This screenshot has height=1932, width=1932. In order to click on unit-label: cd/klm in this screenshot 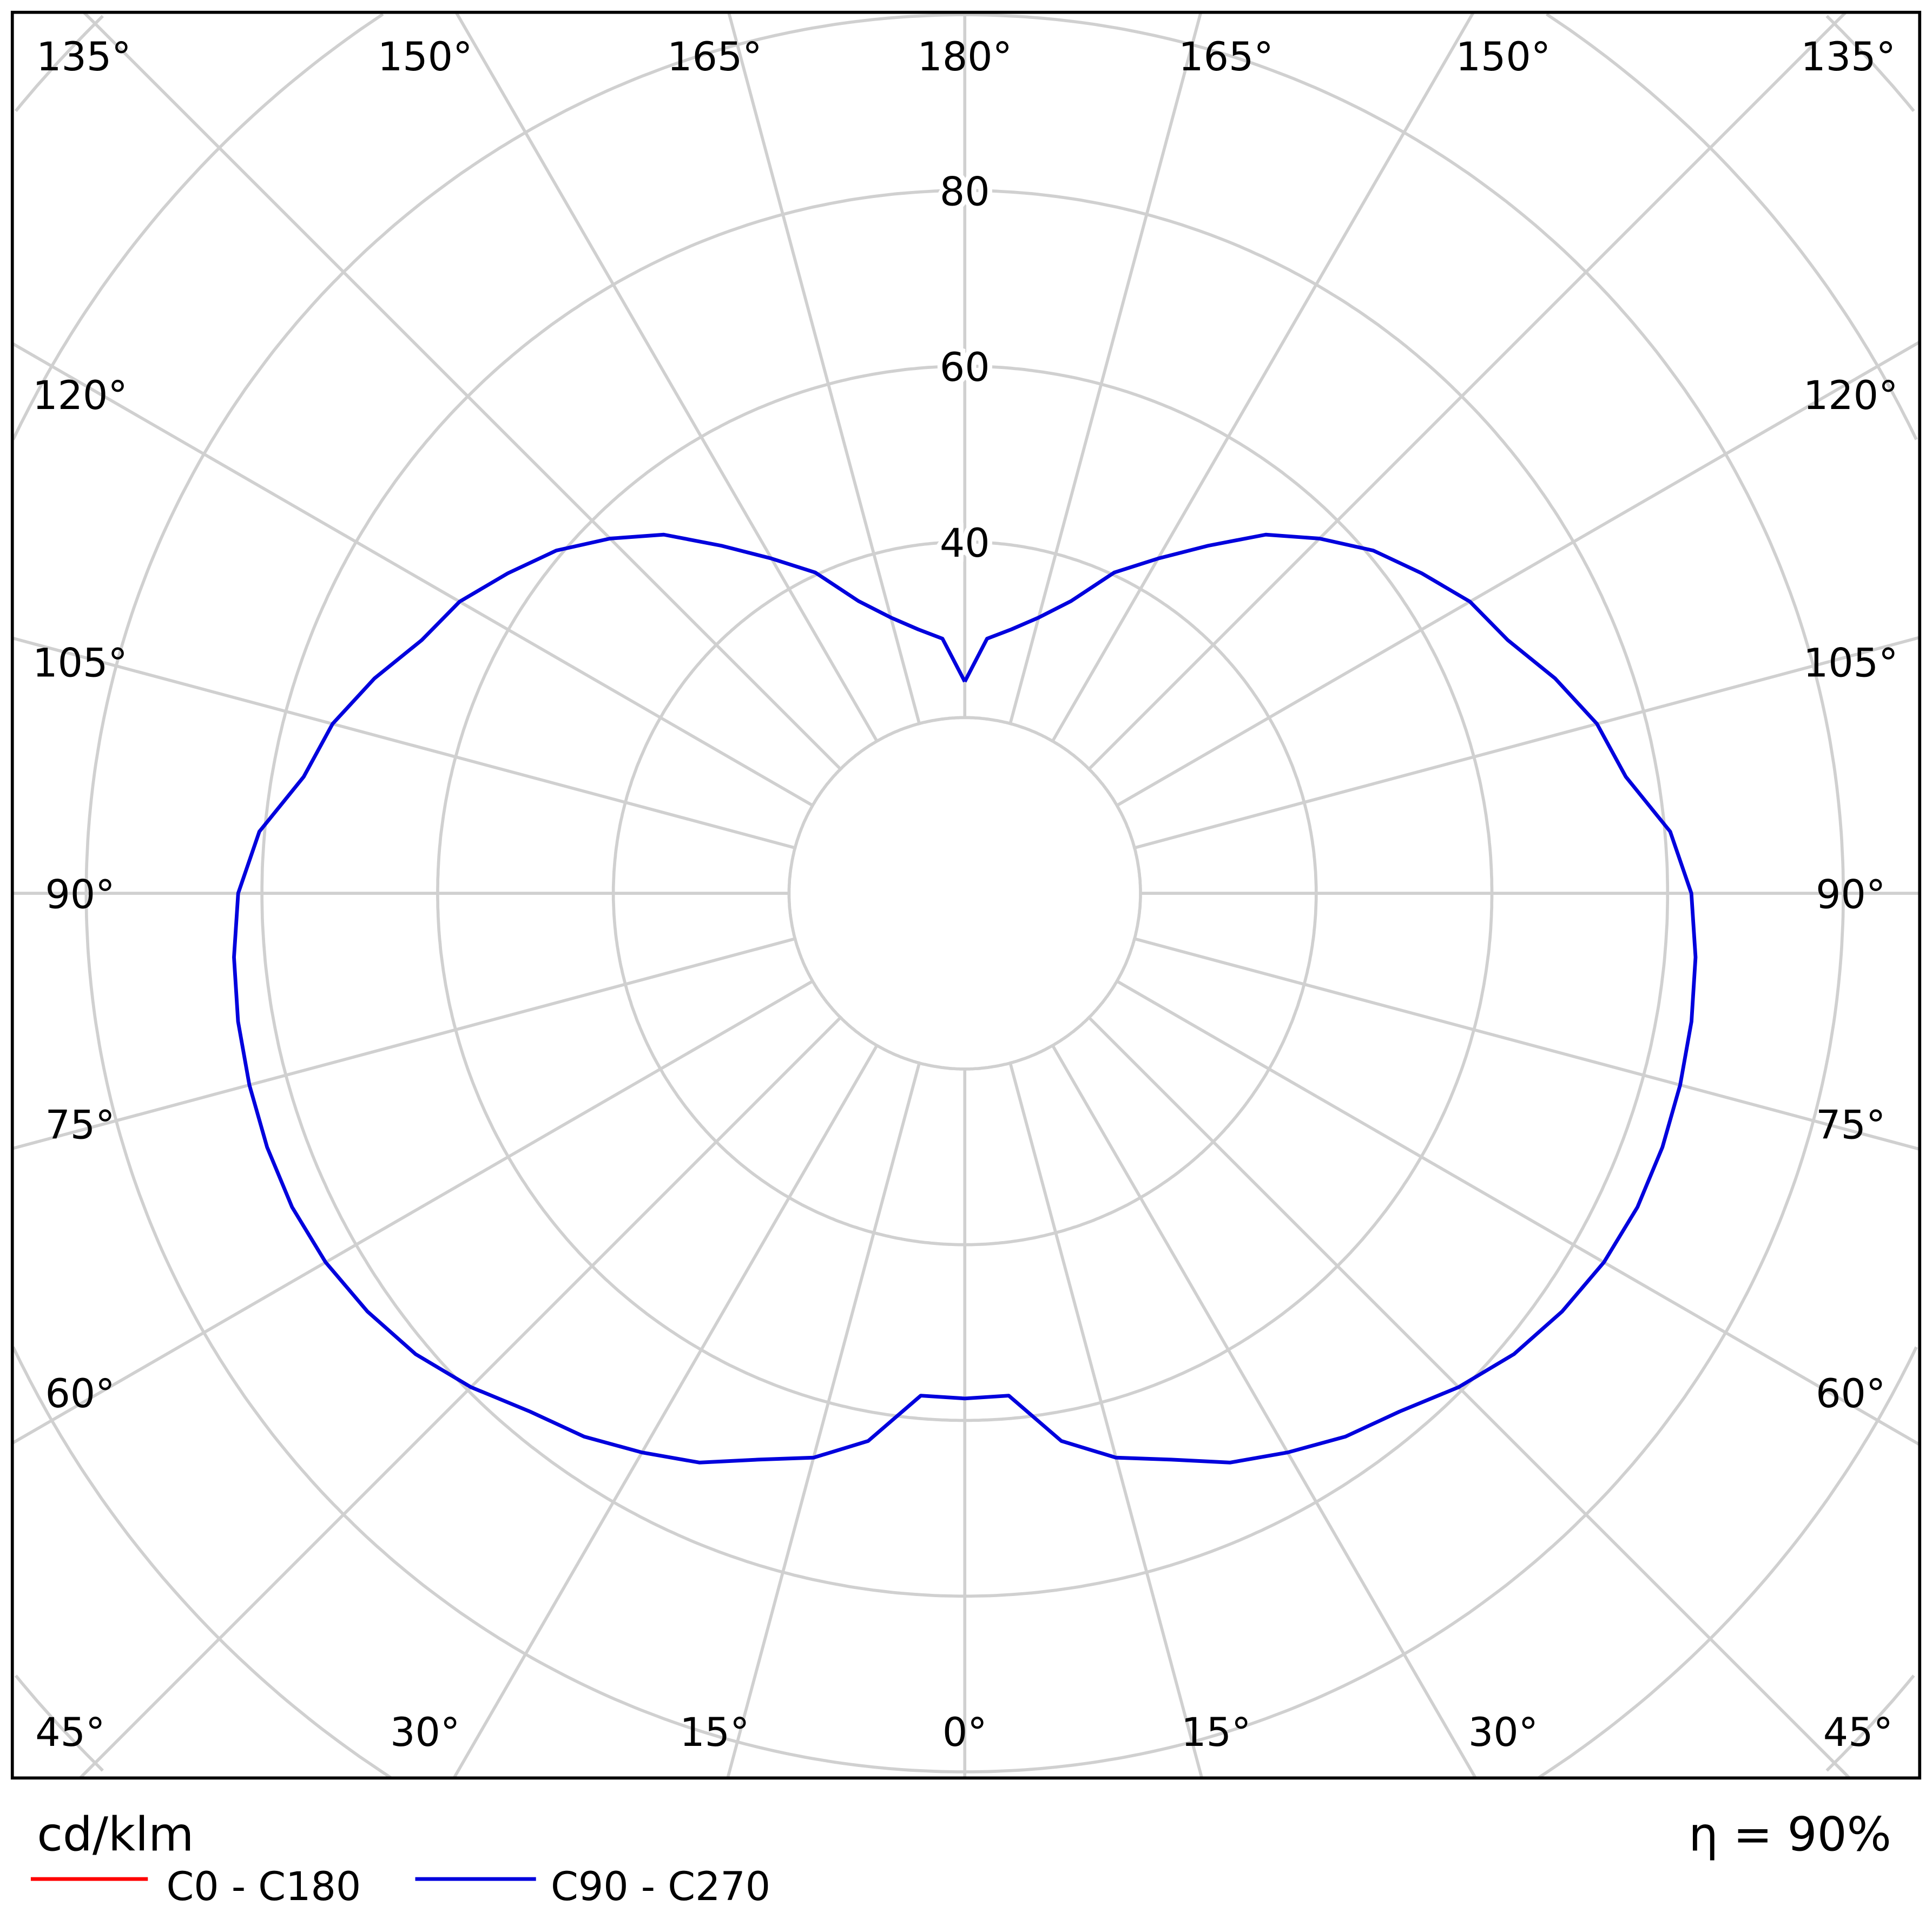, I will do `click(115, 1835)`.